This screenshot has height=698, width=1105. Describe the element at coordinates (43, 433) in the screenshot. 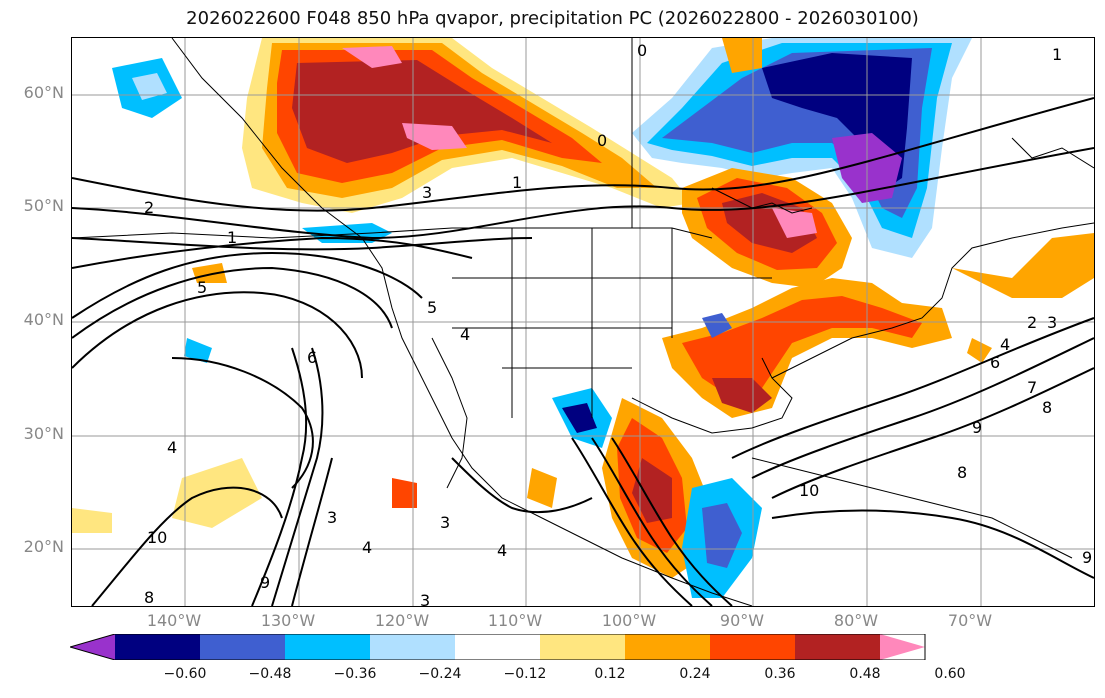

I see `lat-label-30n: 30°N` at that location.